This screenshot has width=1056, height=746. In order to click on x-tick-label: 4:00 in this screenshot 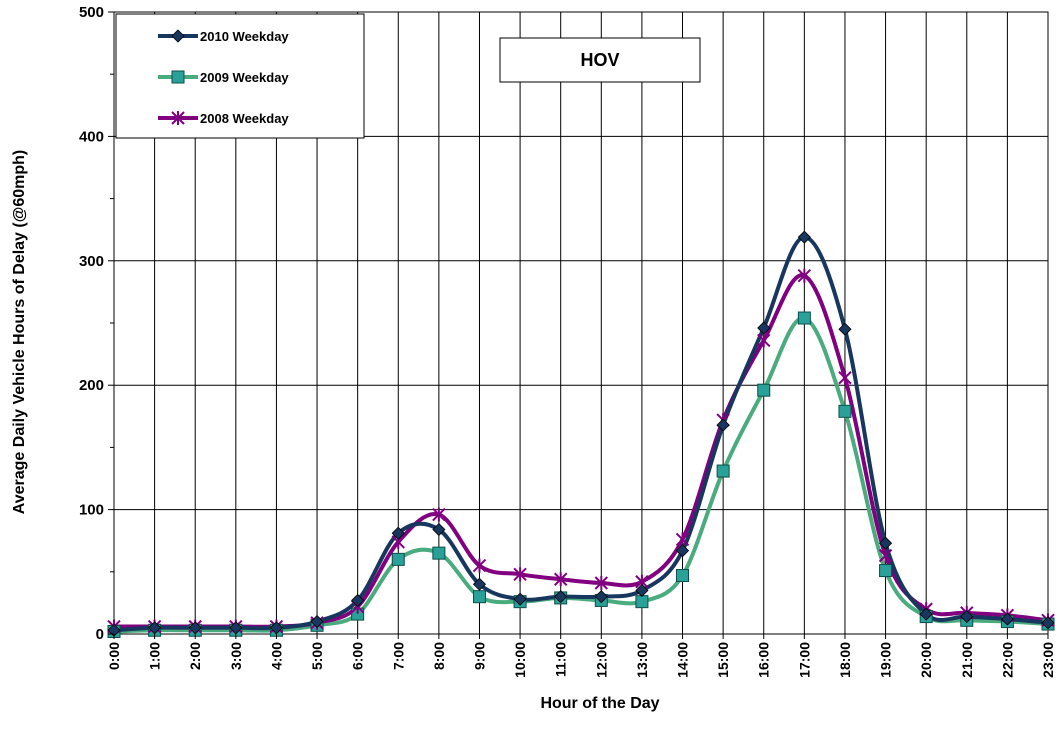, I will do `click(276, 656)`.